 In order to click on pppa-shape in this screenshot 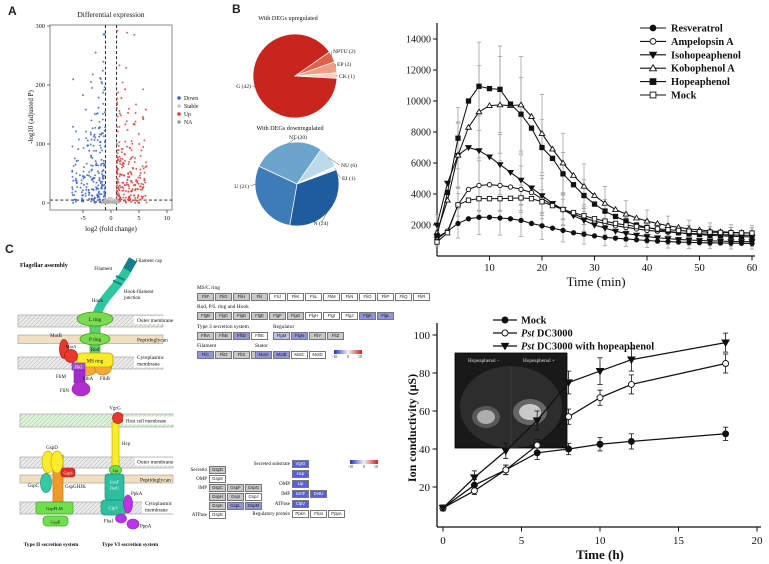, I will do `click(133, 524)`.